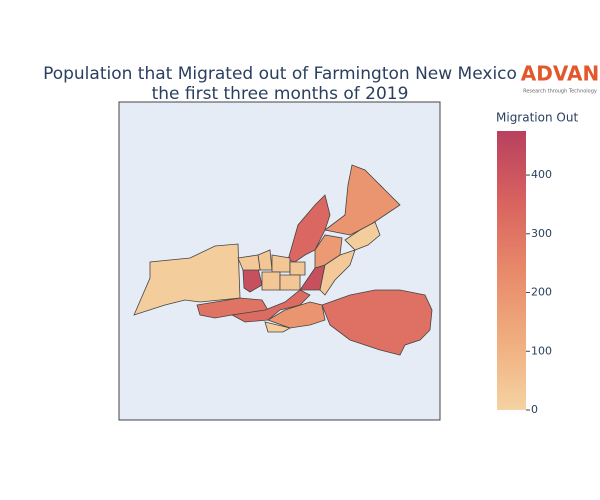 Image resolution: width=600 pixels, height=500 pixels. I want to click on chart-subtitle: the first three months of 2019, so click(280, 94).